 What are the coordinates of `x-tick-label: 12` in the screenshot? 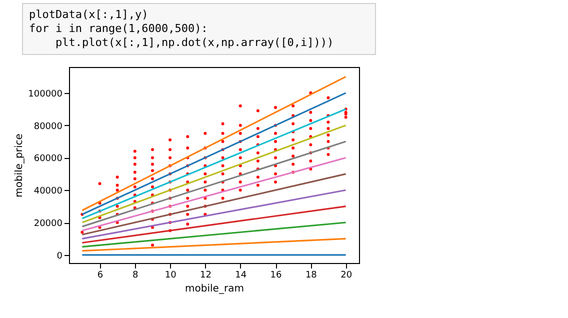 It's located at (206, 275).